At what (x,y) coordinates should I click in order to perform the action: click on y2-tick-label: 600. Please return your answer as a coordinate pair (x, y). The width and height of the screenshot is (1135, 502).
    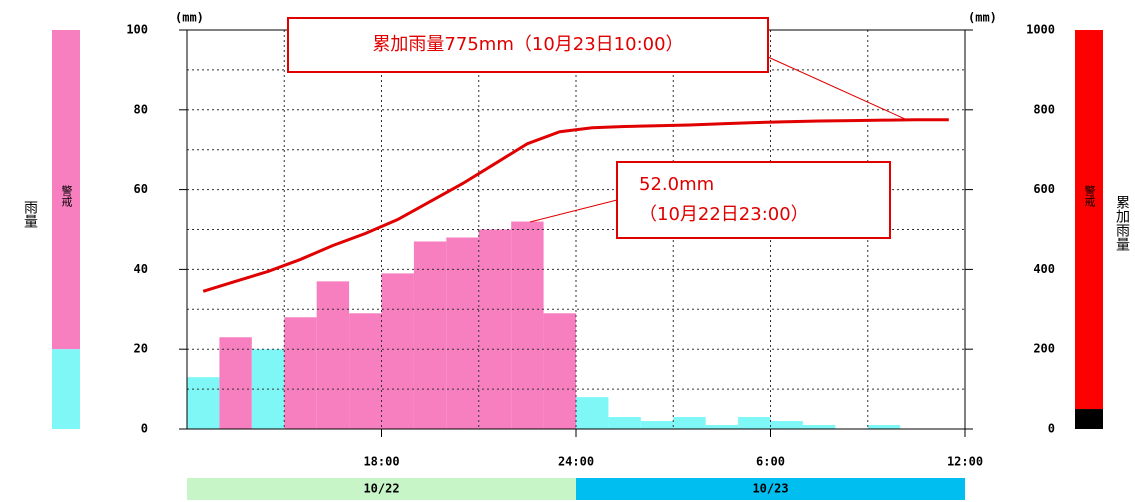
    Looking at the image, I should click on (1044, 189).